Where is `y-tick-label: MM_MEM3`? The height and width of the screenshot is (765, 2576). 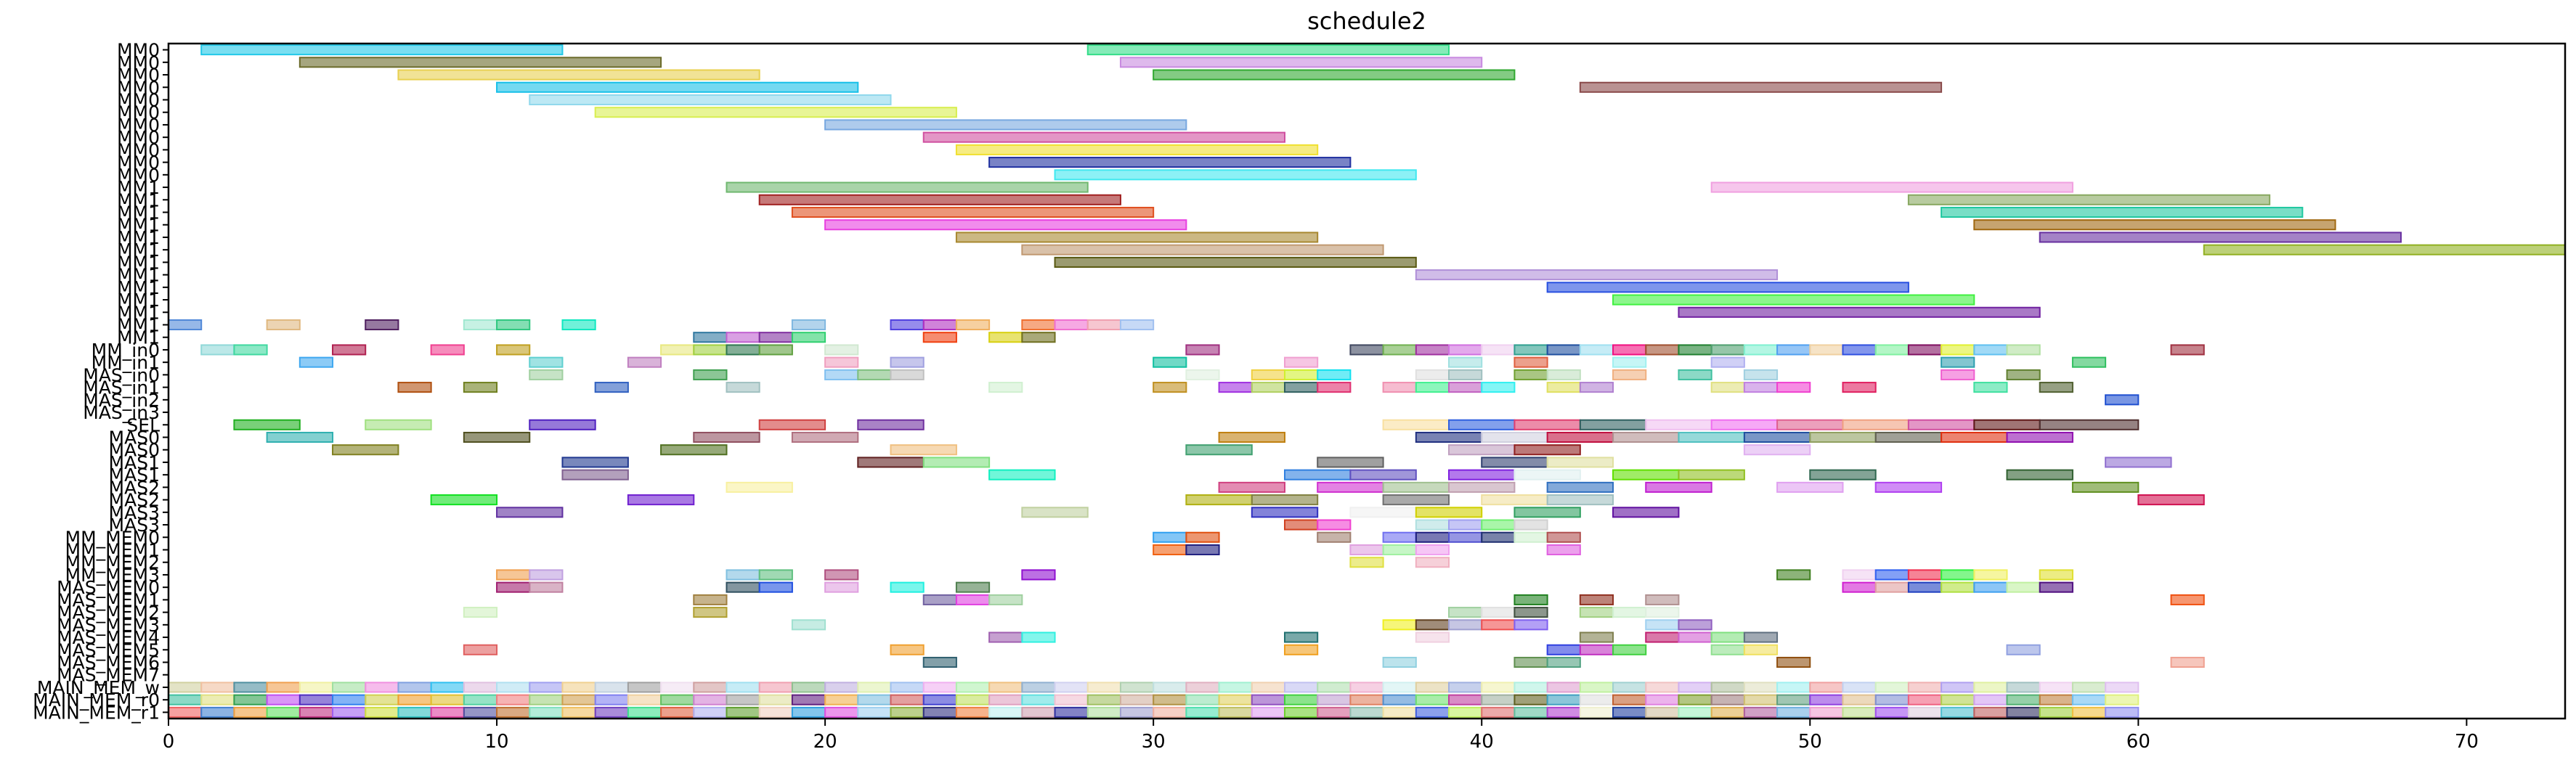 y-tick-label: MM_MEM3 is located at coordinates (113, 575).